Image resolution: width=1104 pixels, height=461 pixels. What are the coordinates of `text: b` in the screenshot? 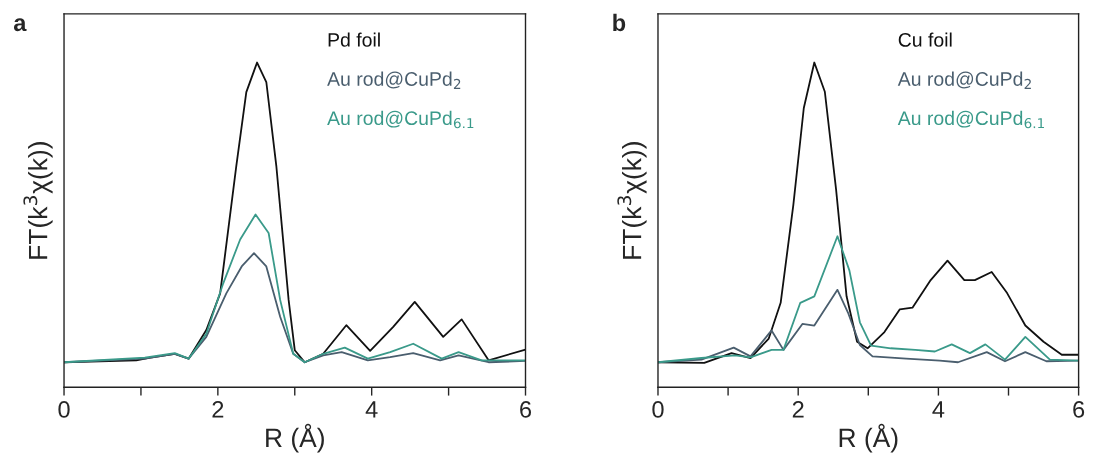 It's located at (619, 22).